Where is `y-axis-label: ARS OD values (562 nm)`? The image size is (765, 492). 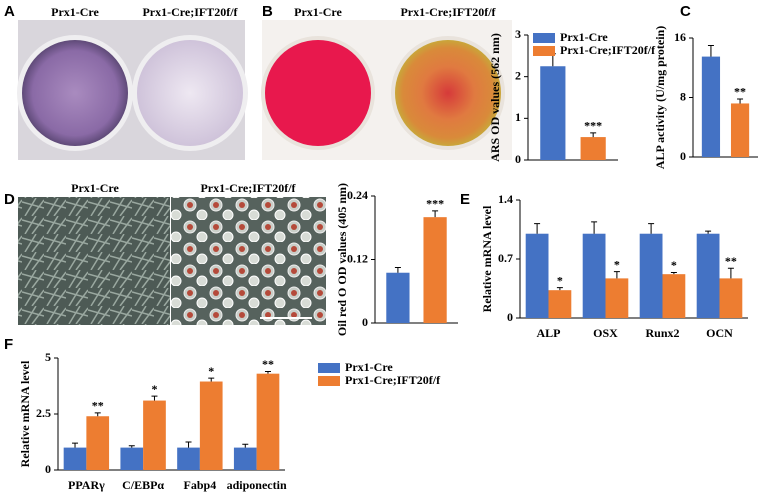
y-axis-label: ARS OD values (562 nm) is located at coordinates (495, 97).